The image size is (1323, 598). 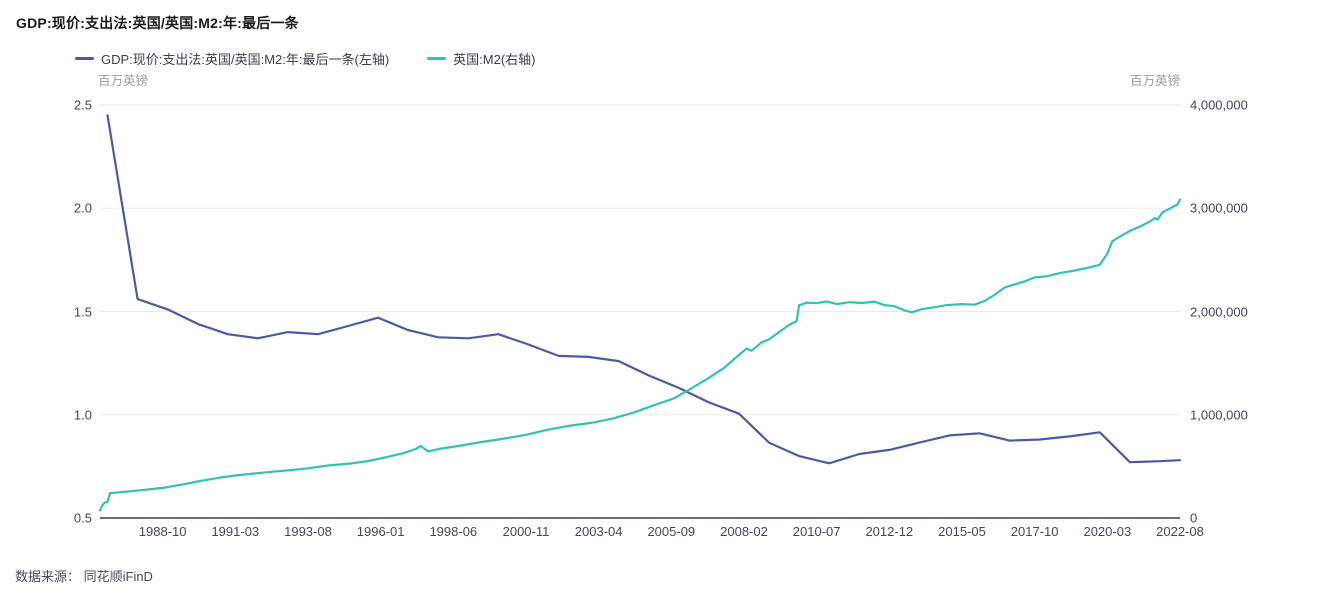 What do you see at coordinates (816, 531) in the screenshot?
I see `x-axis-tick: 2010-07` at bounding box center [816, 531].